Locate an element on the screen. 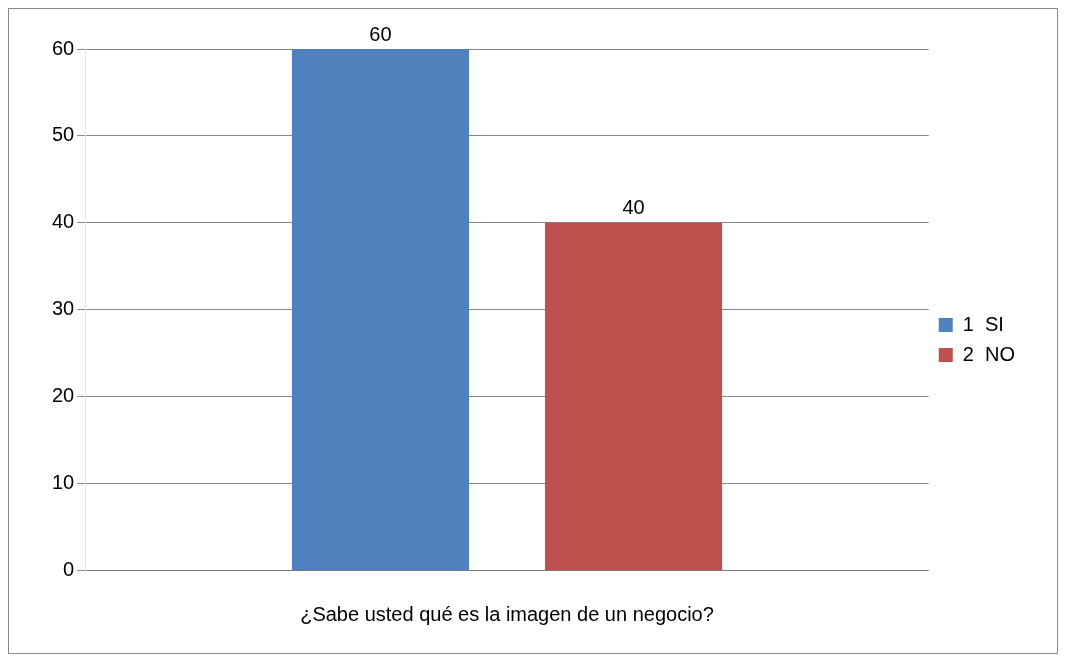 The height and width of the screenshot is (666, 1070). data-label: 60 is located at coordinates (380, 33).